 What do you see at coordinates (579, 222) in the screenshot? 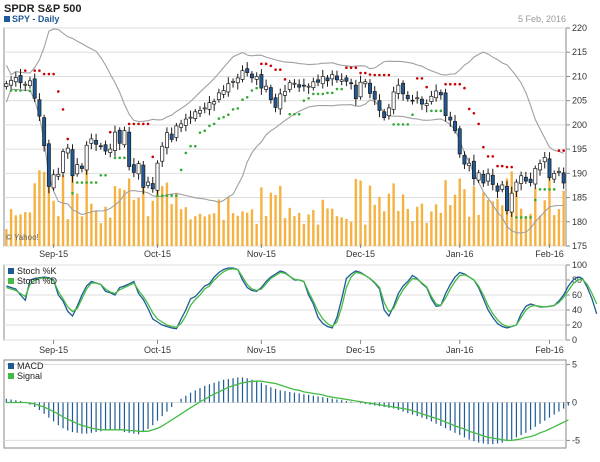
I see `price-tick-label: 180` at bounding box center [579, 222].